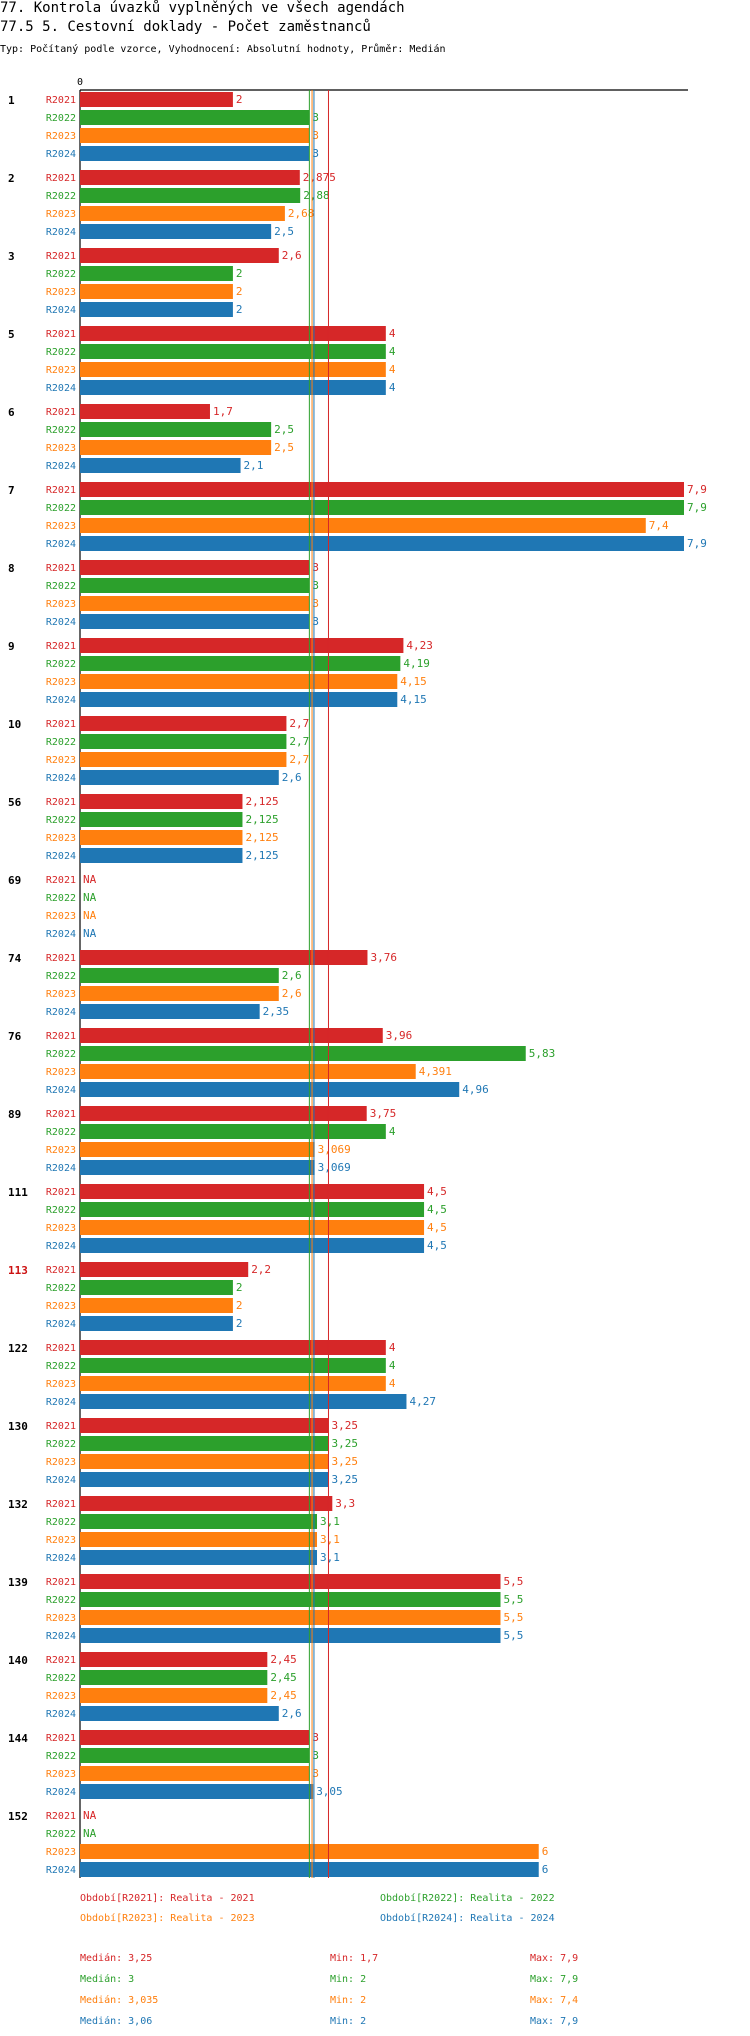  Describe the element at coordinates (554, 2000) in the screenshot. I see `stat-max-r2023: Max: 7,4` at that location.